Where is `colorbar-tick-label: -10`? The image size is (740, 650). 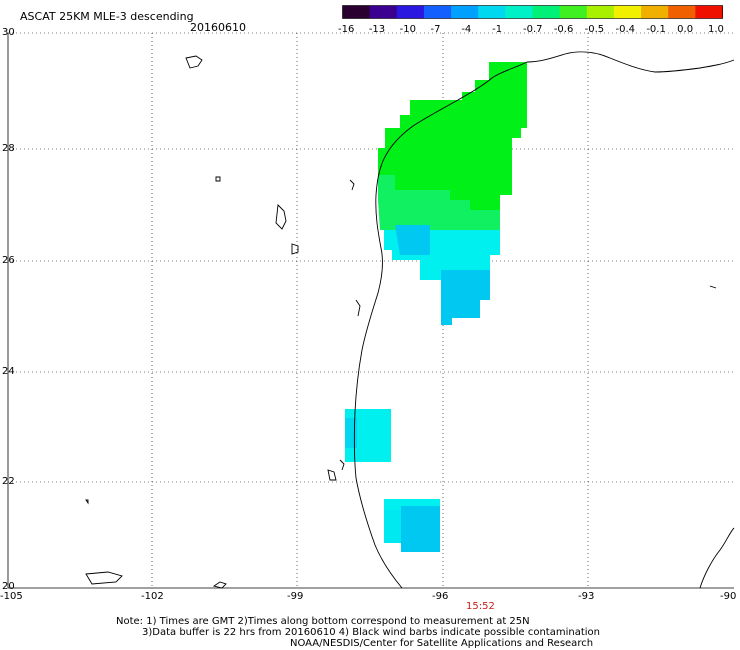 colorbar-tick-label: -10 is located at coordinates (407, 29).